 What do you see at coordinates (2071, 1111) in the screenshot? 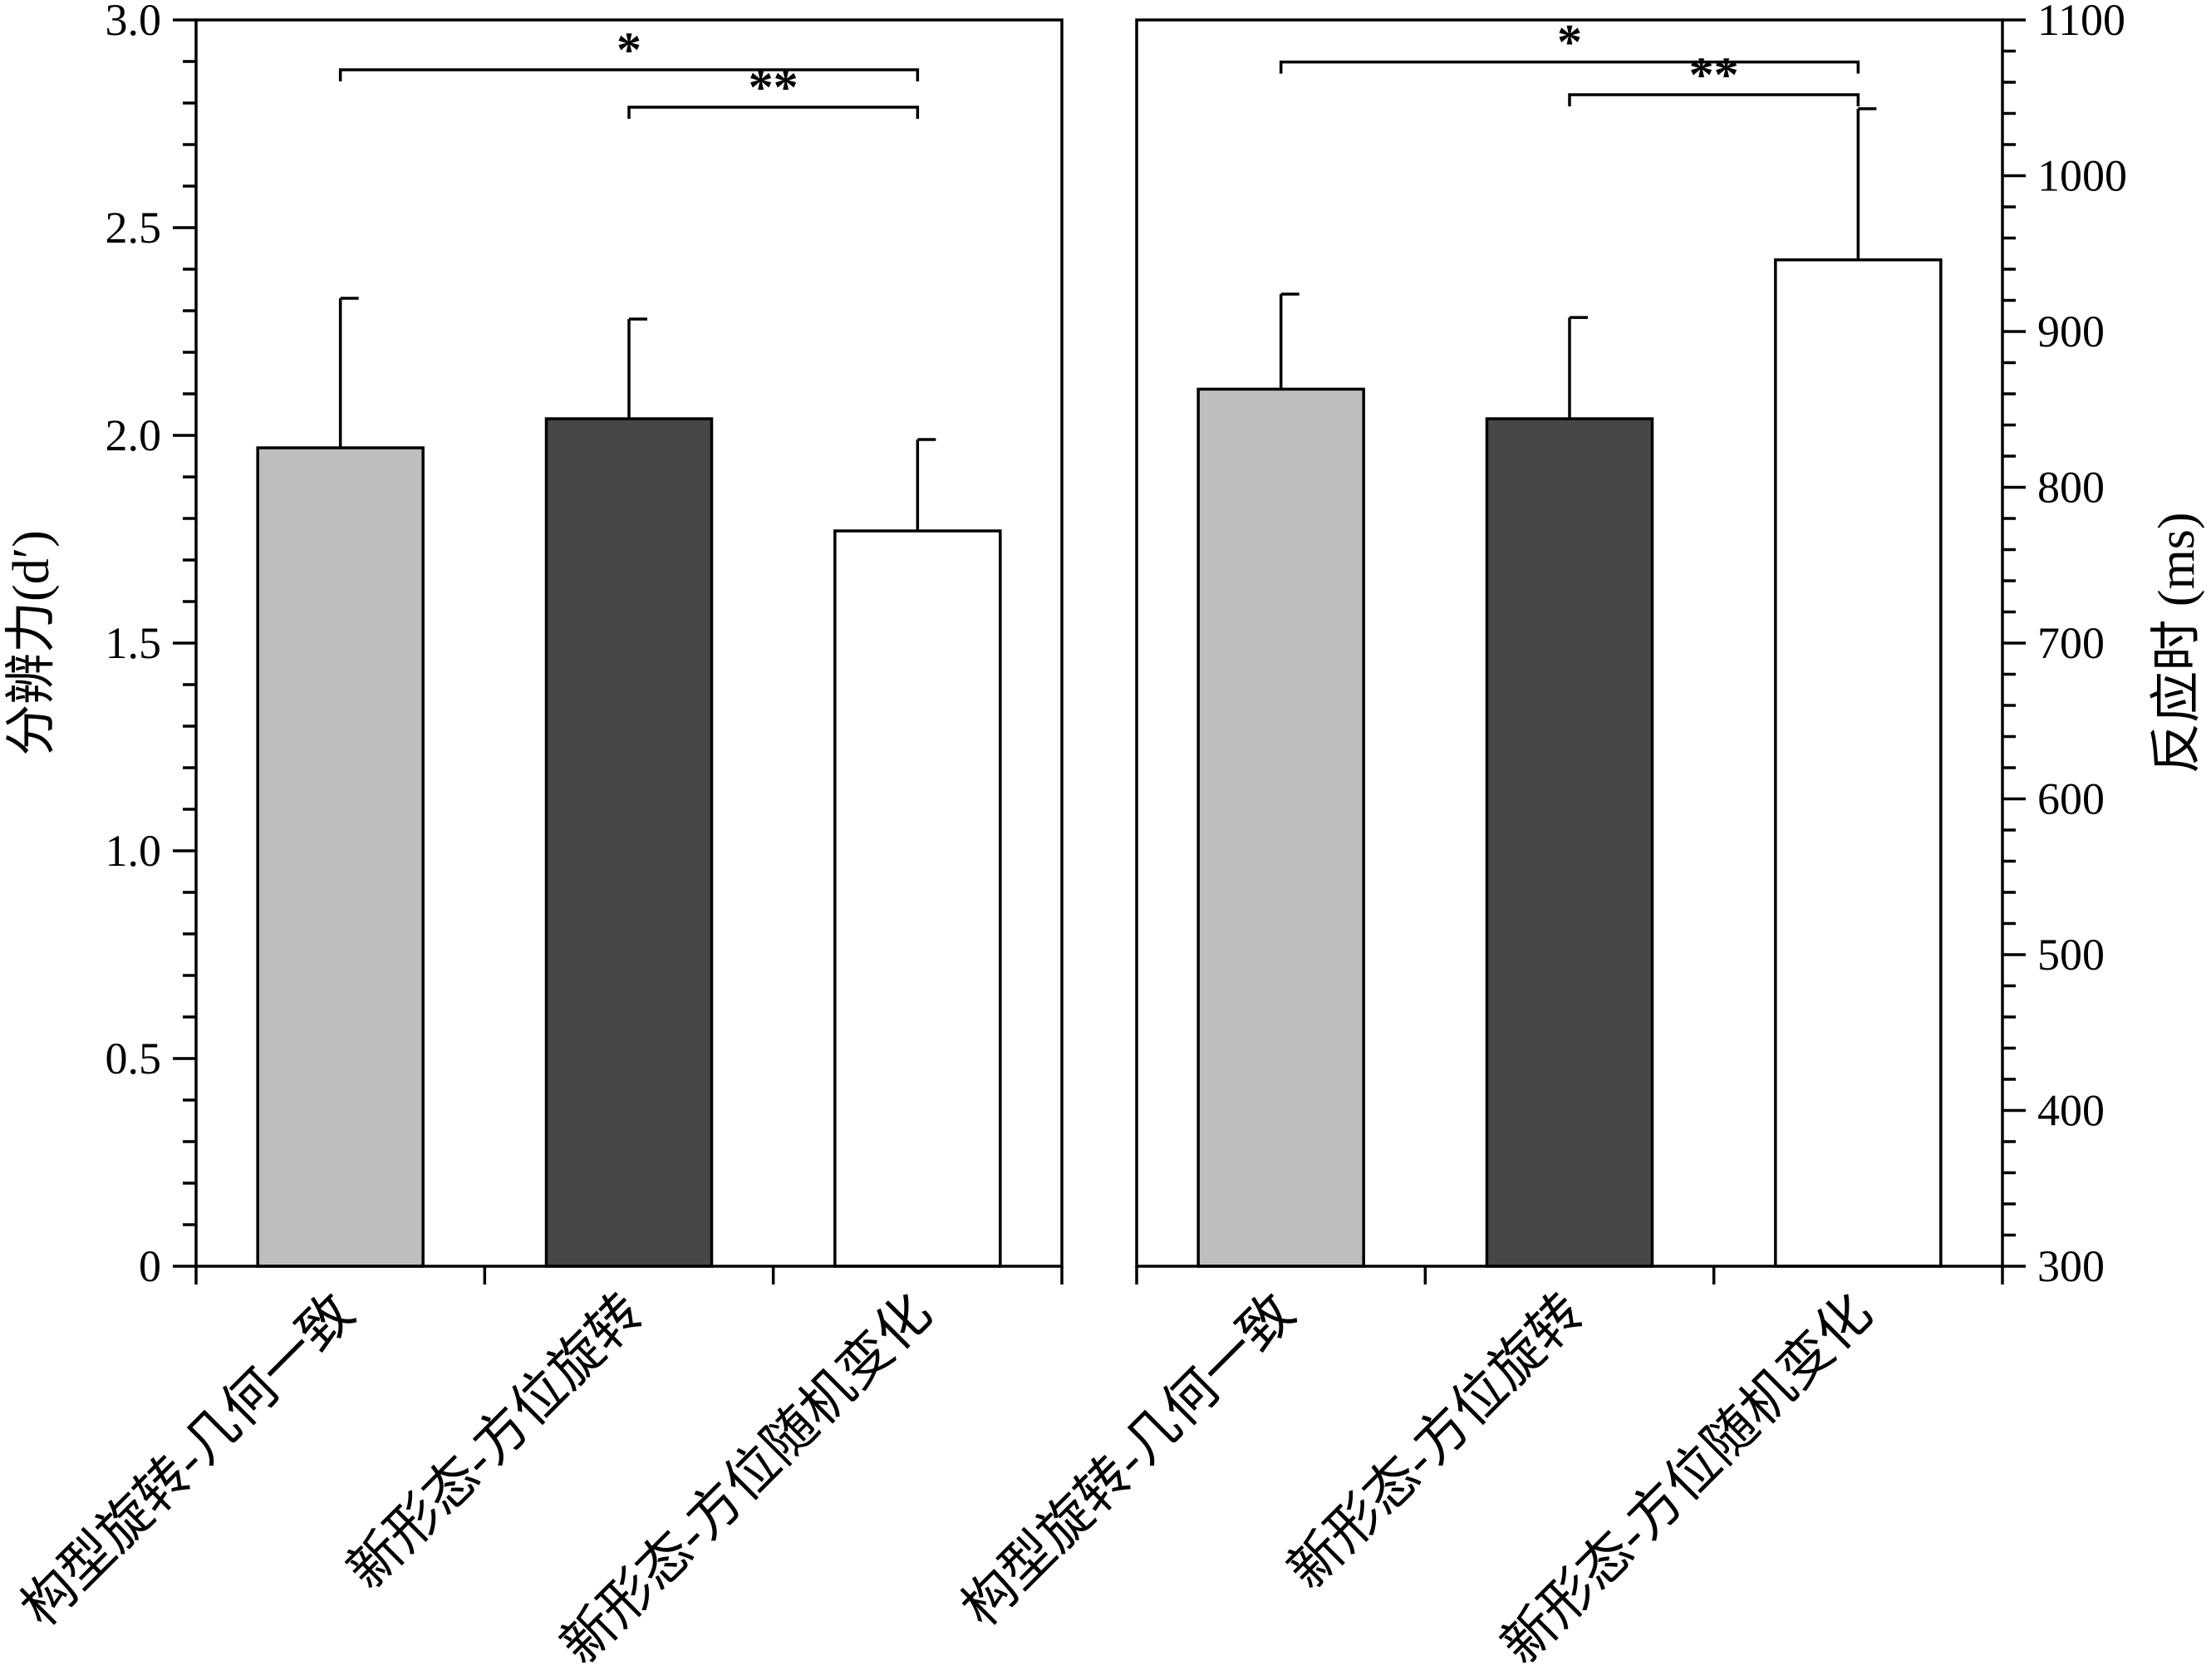
I see `y-tick-label: 400` at bounding box center [2071, 1111].